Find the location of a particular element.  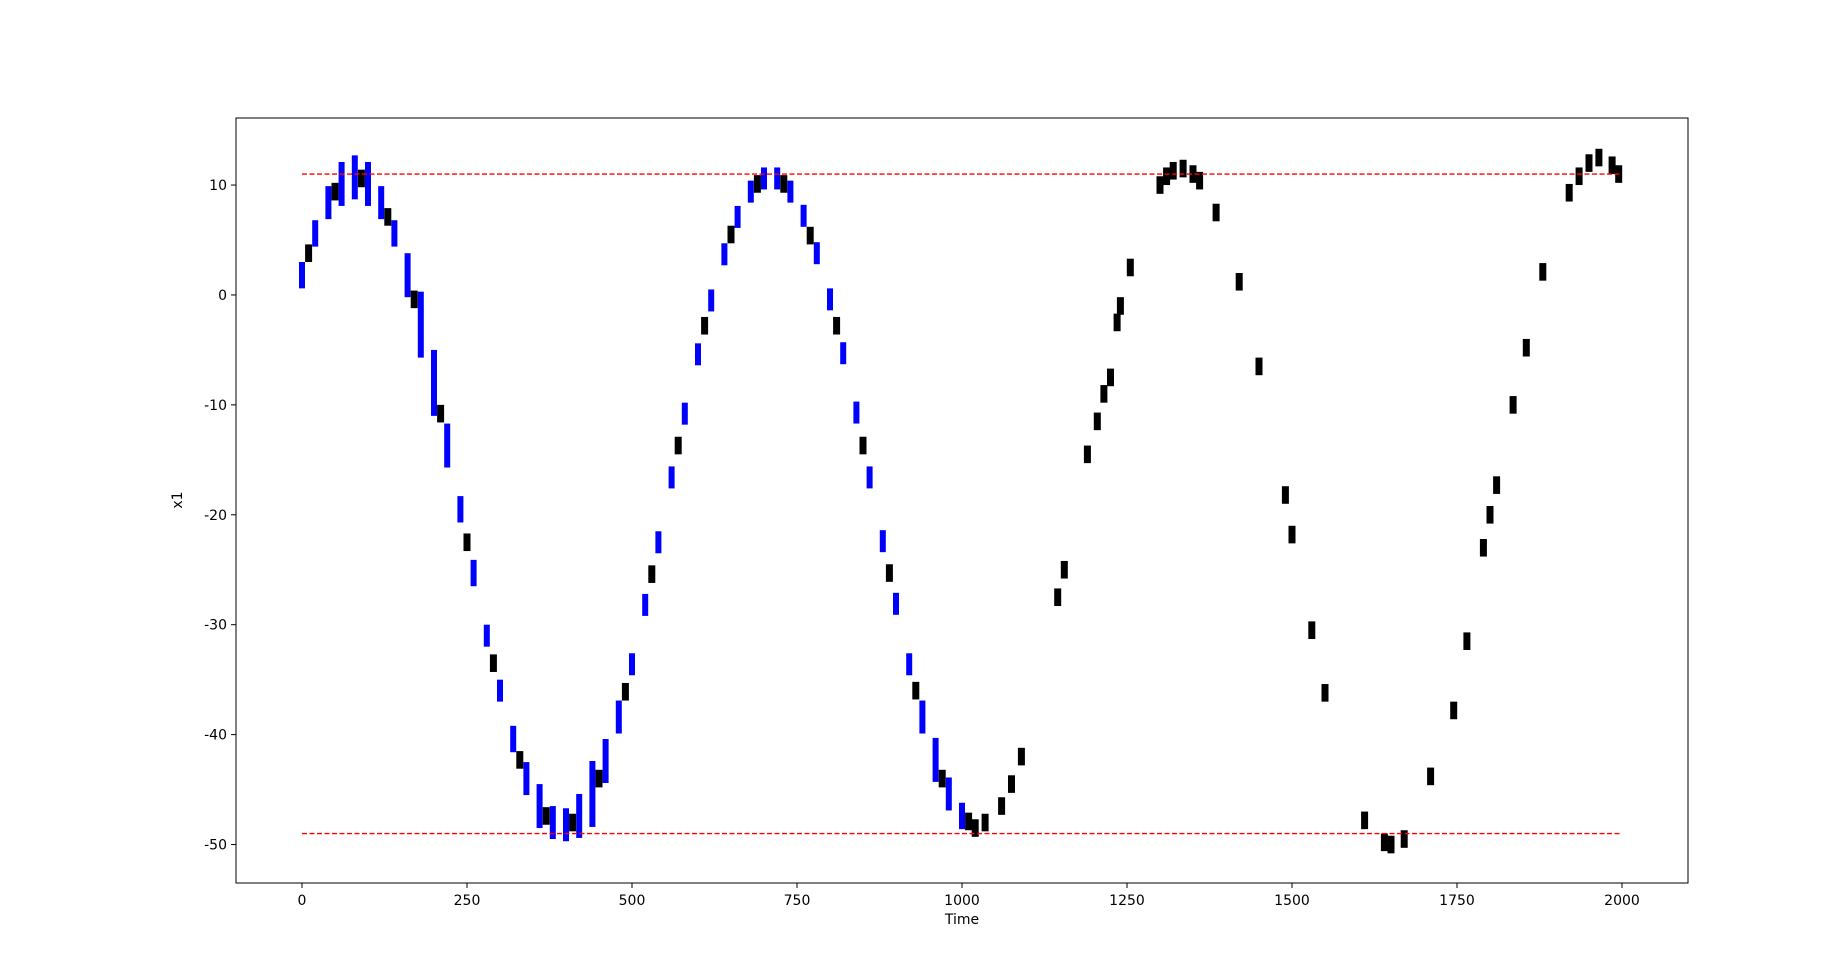

x-tick-label: 750 is located at coordinates (797, 901).